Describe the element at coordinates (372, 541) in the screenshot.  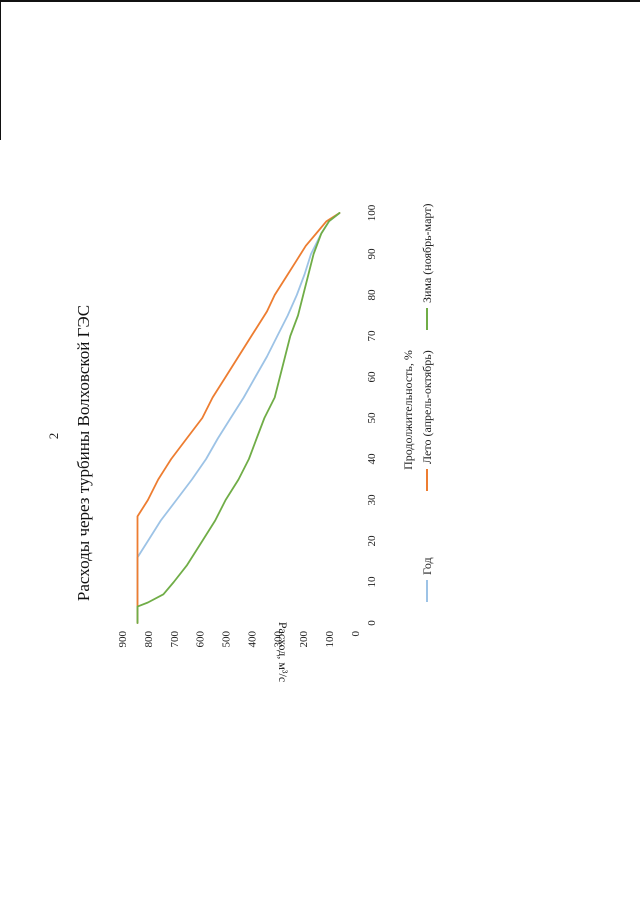
I see `x-tick-label: 20` at that location.